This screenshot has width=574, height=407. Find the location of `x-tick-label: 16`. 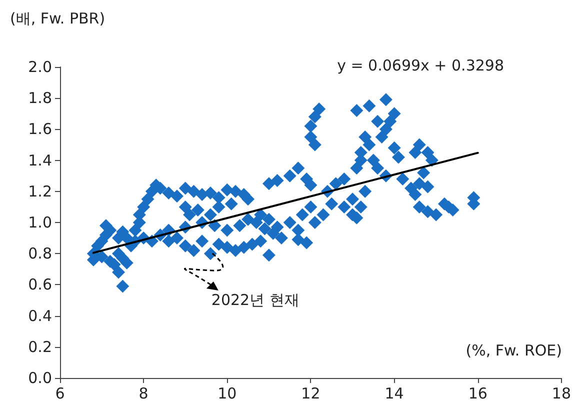

x-tick-label: 16 is located at coordinates (478, 393).